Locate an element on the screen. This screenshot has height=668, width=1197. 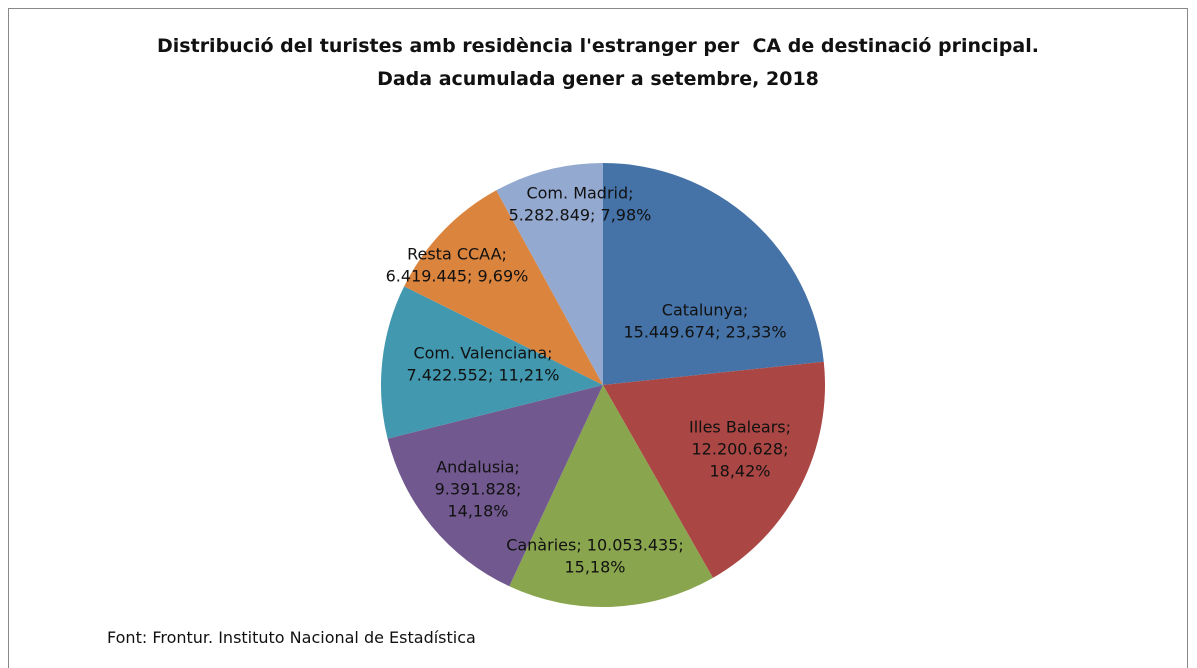
data-label: Com. Valenciana; is located at coordinates (482, 353).